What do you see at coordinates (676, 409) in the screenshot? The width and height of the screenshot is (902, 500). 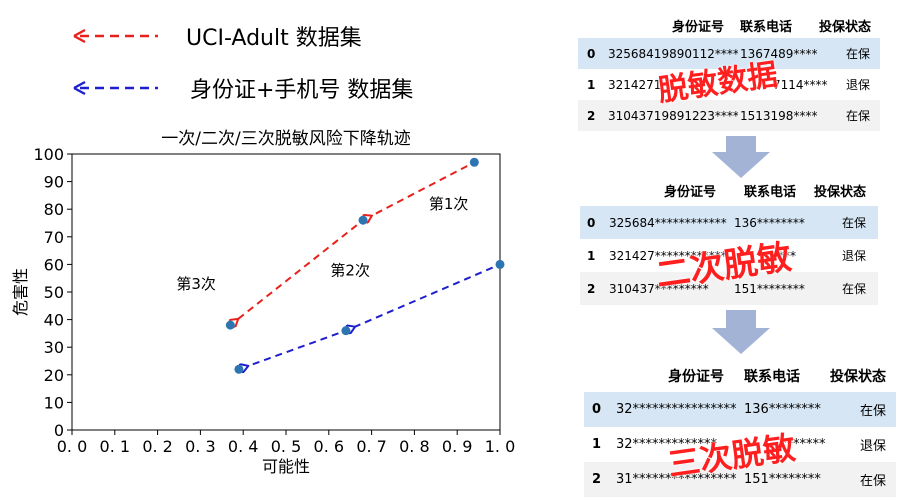 I see `id-cell: 32****************` at bounding box center [676, 409].